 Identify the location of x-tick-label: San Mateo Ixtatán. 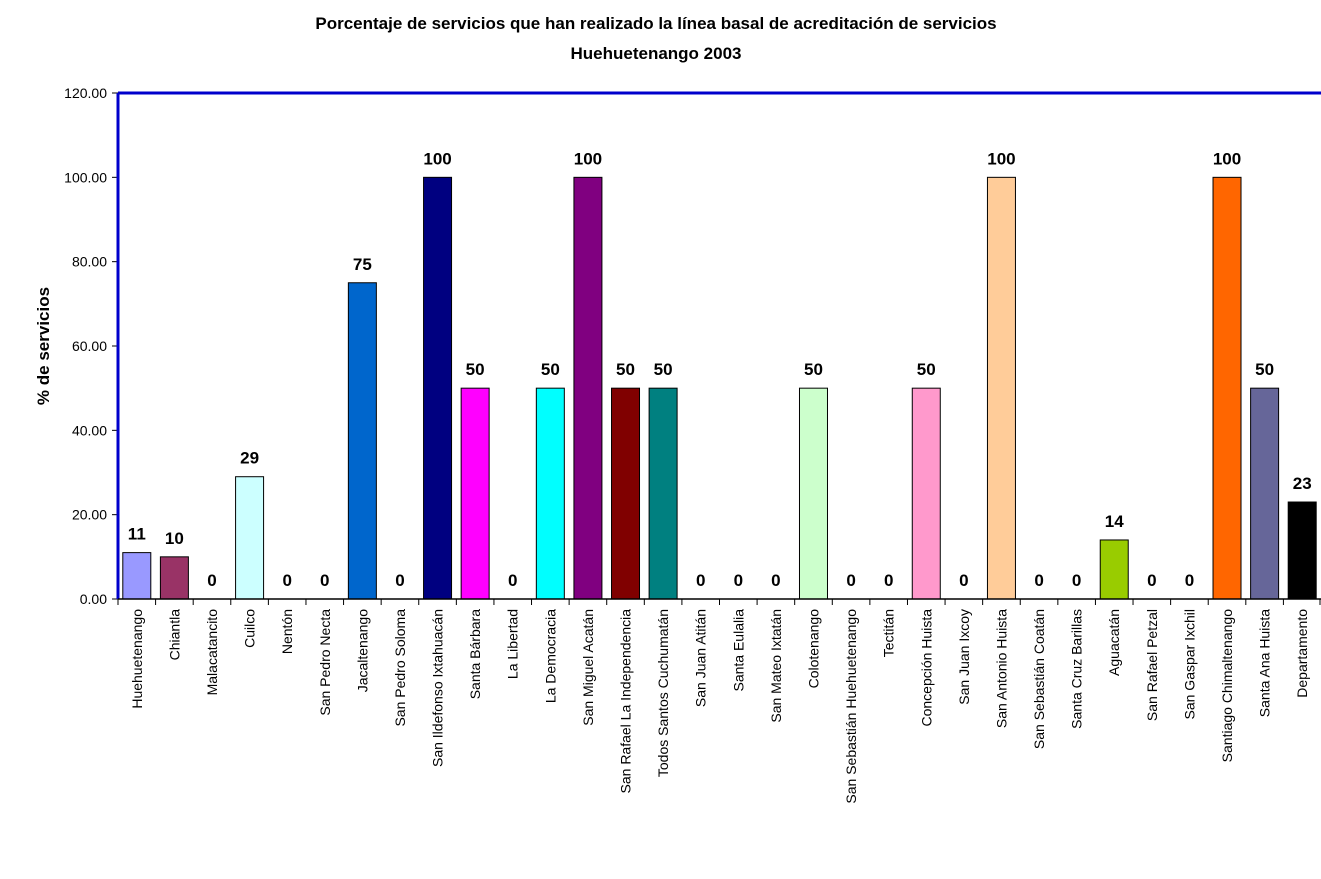
(776, 666).